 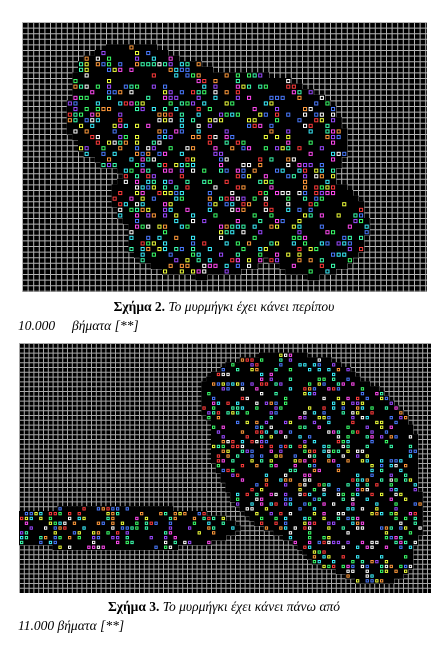 I want to click on figure-2-caption-label: Σχήμα 2., so click(x=139, y=306).